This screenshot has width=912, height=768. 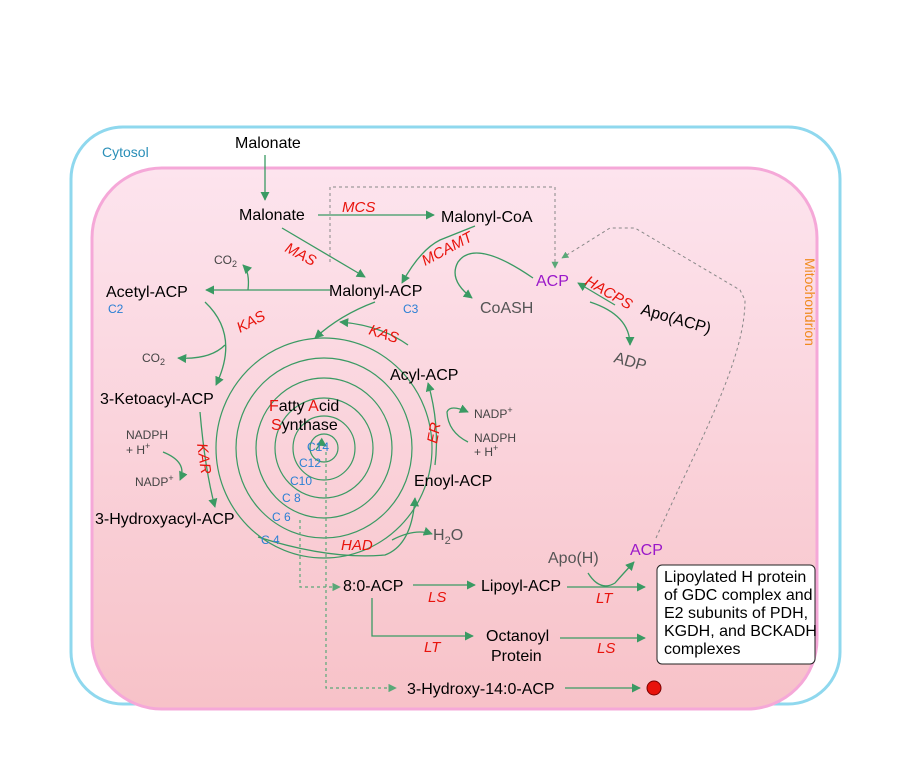 What do you see at coordinates (147, 292) in the screenshot?
I see `acetyl-acp: Acetyl-ACP` at bounding box center [147, 292].